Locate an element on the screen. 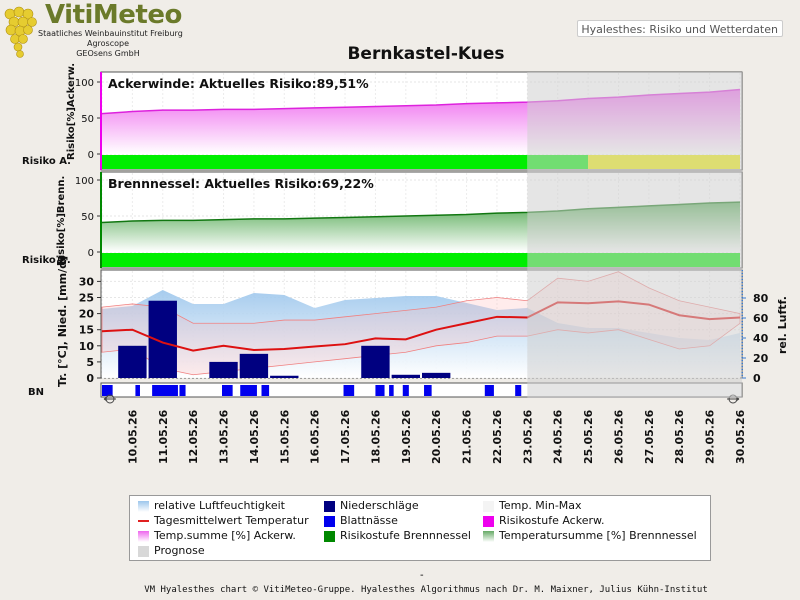 This screenshot has width=800, height=600. x-tick-label: 28.05.26 is located at coordinates (679, 436).